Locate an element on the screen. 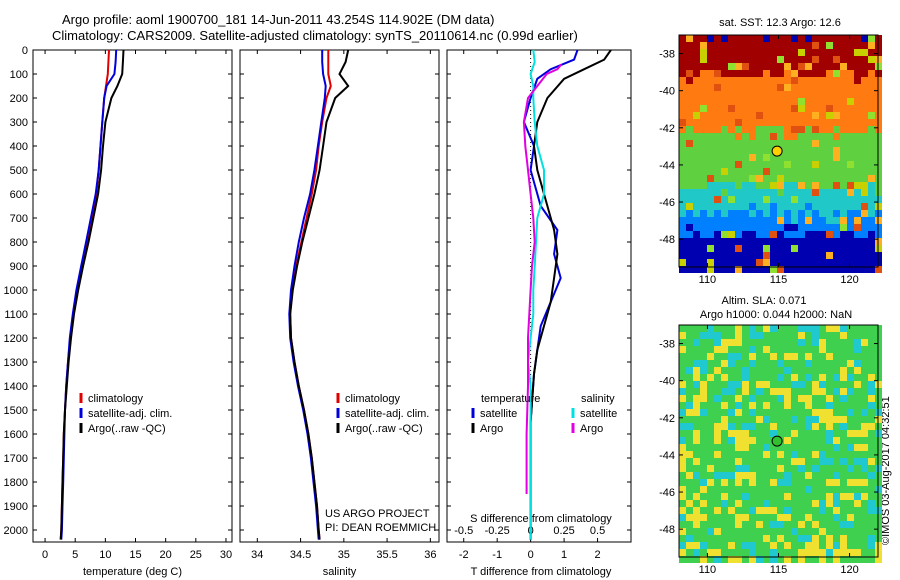  y-tick-label: 400 is located at coordinates (19, 147).